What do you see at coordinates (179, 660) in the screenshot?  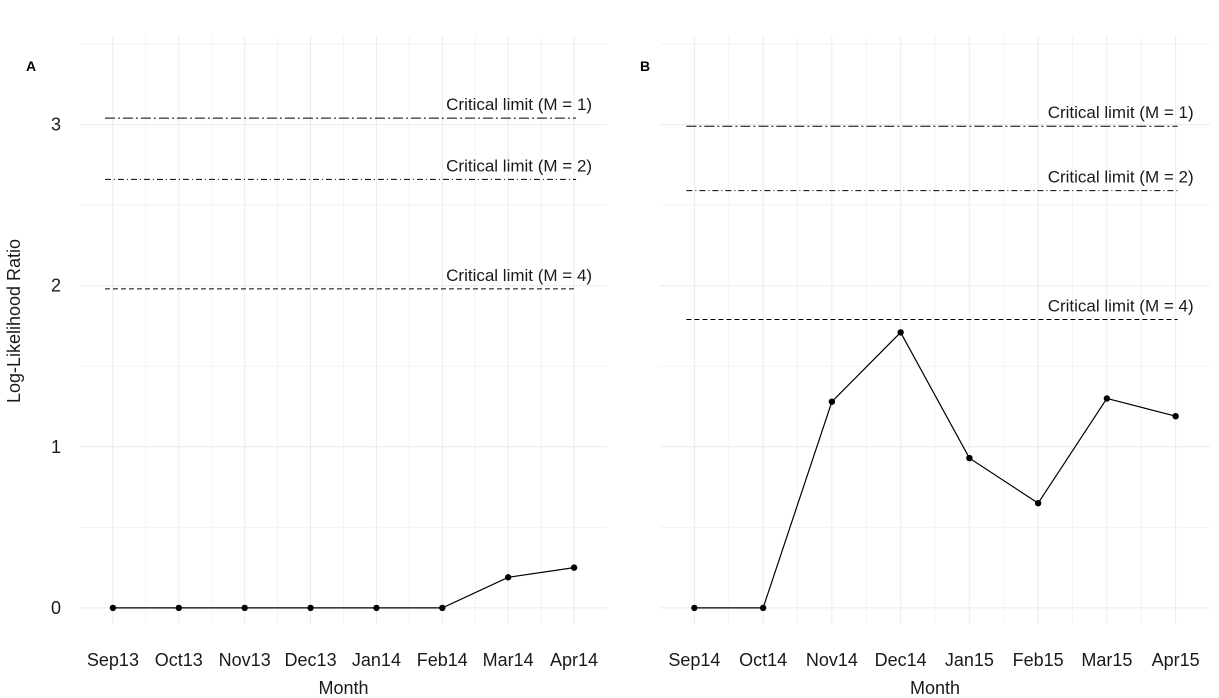 I see `x-tick-label: Oct13` at bounding box center [179, 660].